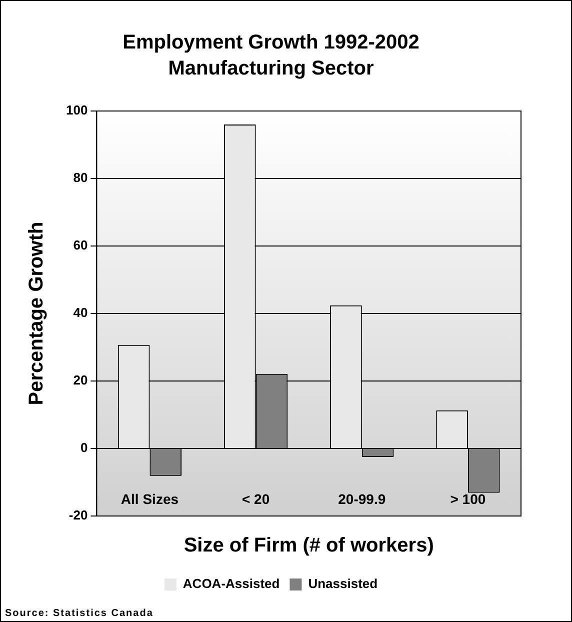 The height and width of the screenshot is (622, 572). What do you see at coordinates (149, 498) in the screenshot?
I see `x-tick-label: All Sizes` at bounding box center [149, 498].